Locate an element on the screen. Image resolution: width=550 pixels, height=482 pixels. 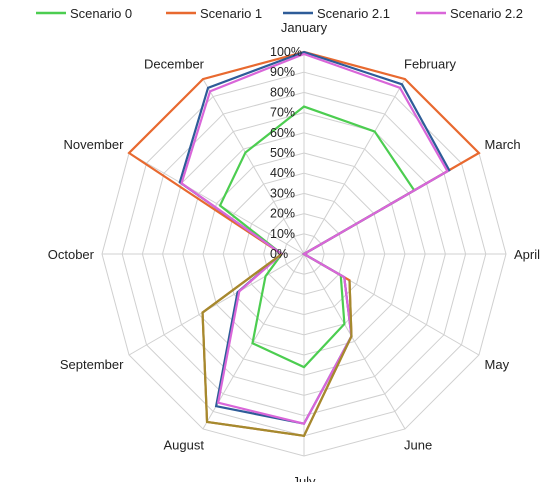
category-label-november: November is located at coordinates (94, 144).